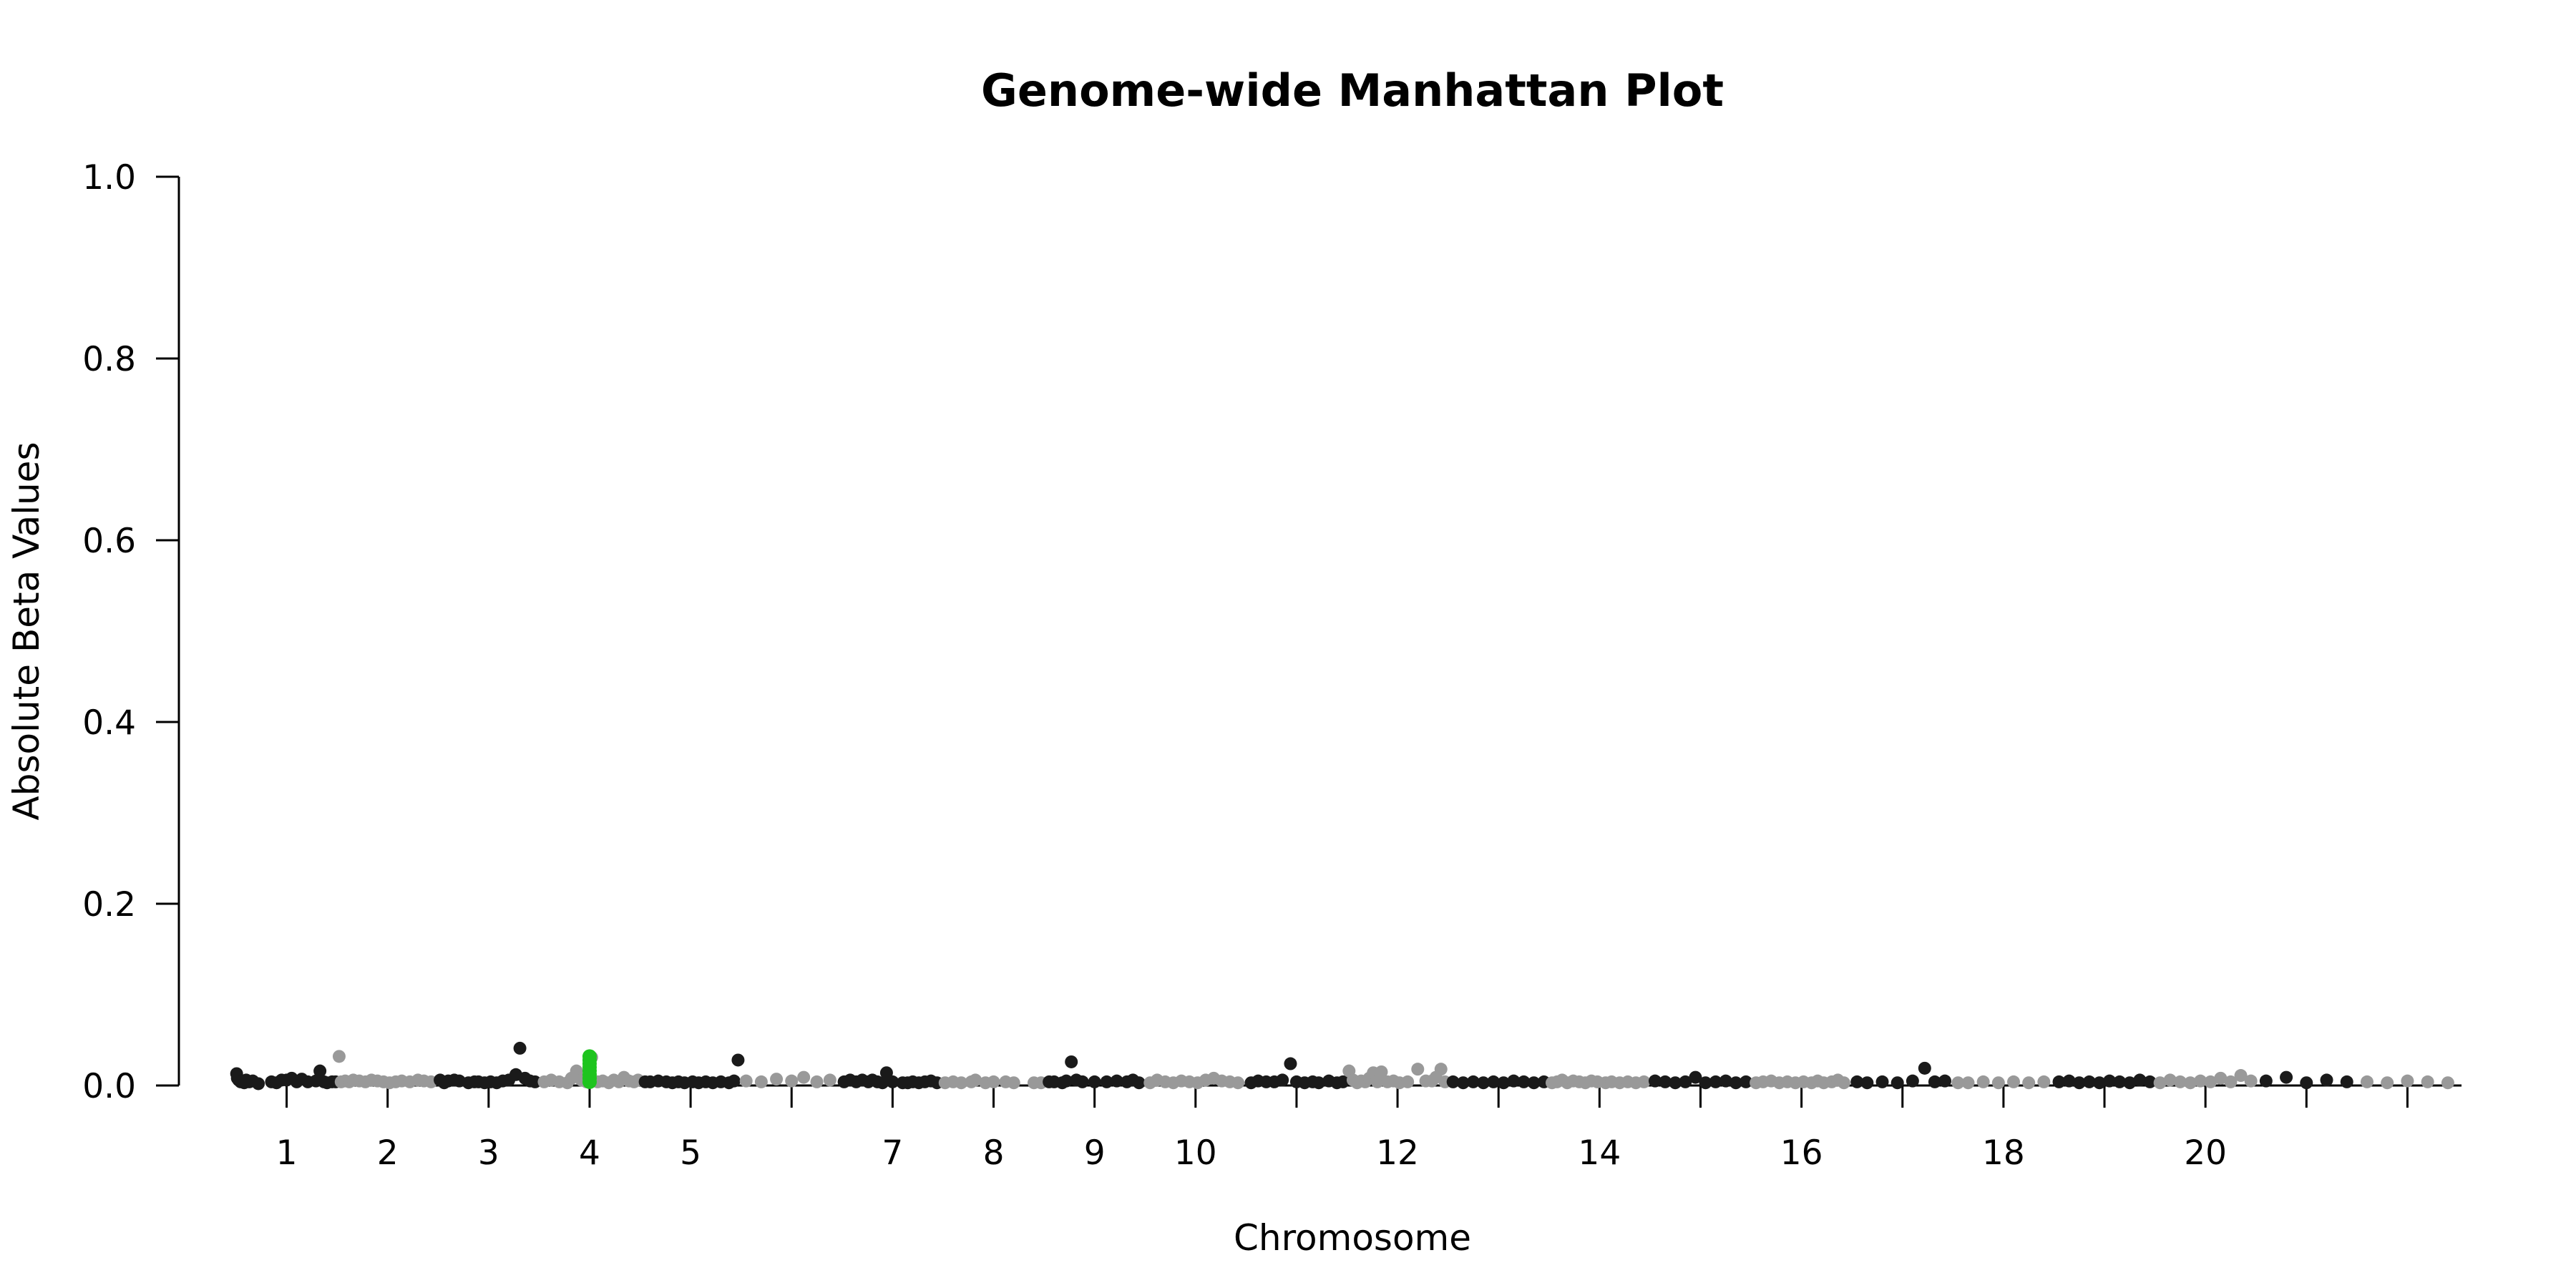 The height and width of the screenshot is (1288, 2576). I want to click on x-tick-label: 10, so click(1195, 1153).